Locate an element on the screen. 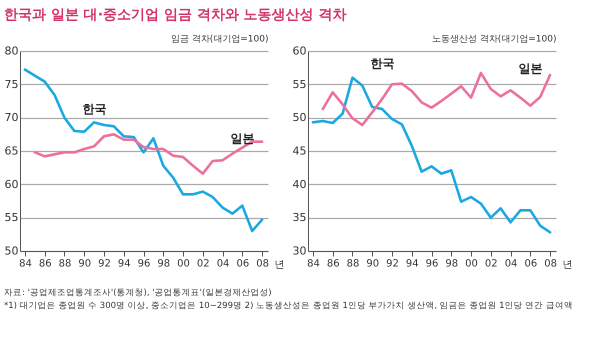  y-tick-label: 45 is located at coordinates (299, 151).